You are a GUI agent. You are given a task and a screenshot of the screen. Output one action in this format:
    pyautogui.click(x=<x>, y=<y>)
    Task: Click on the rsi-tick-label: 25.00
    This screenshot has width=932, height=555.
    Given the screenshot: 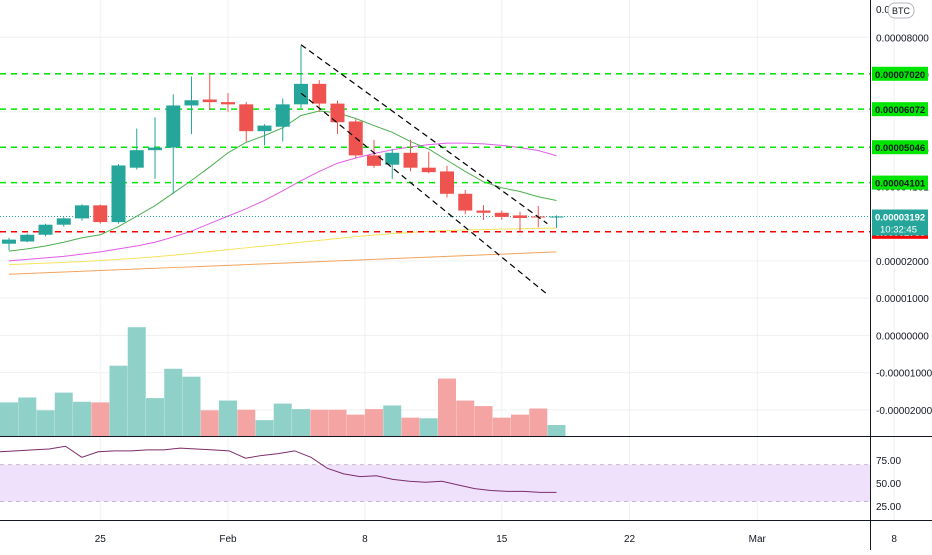 What is the action you would take?
    pyautogui.click(x=888, y=507)
    